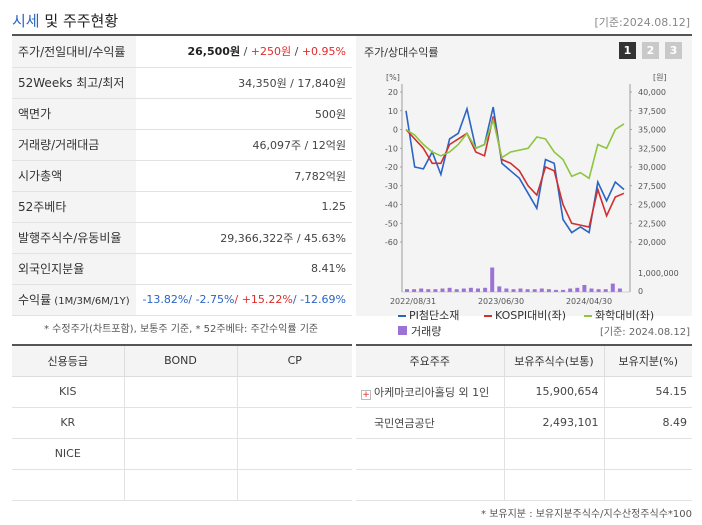 This screenshot has height=525, width=702. What do you see at coordinates (530, 315) in the screenshot?
I see `legend-label: KOSPI대비(좌)` at bounding box center [530, 315].